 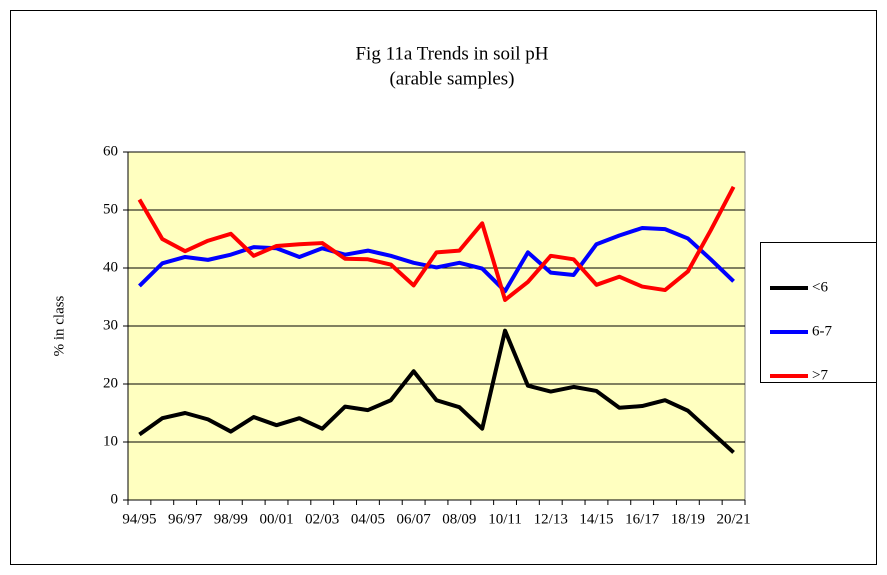 I want to click on x-tick-label: 94/95, so click(x=139, y=519).